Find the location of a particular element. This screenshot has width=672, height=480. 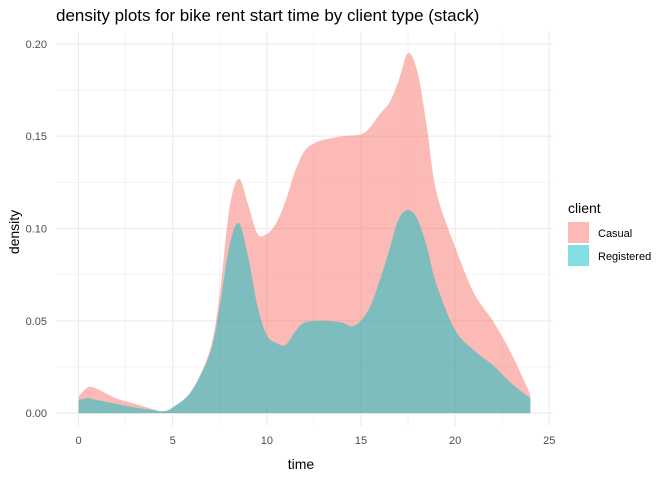

legend-label-registered: Registered is located at coordinates (624, 257).